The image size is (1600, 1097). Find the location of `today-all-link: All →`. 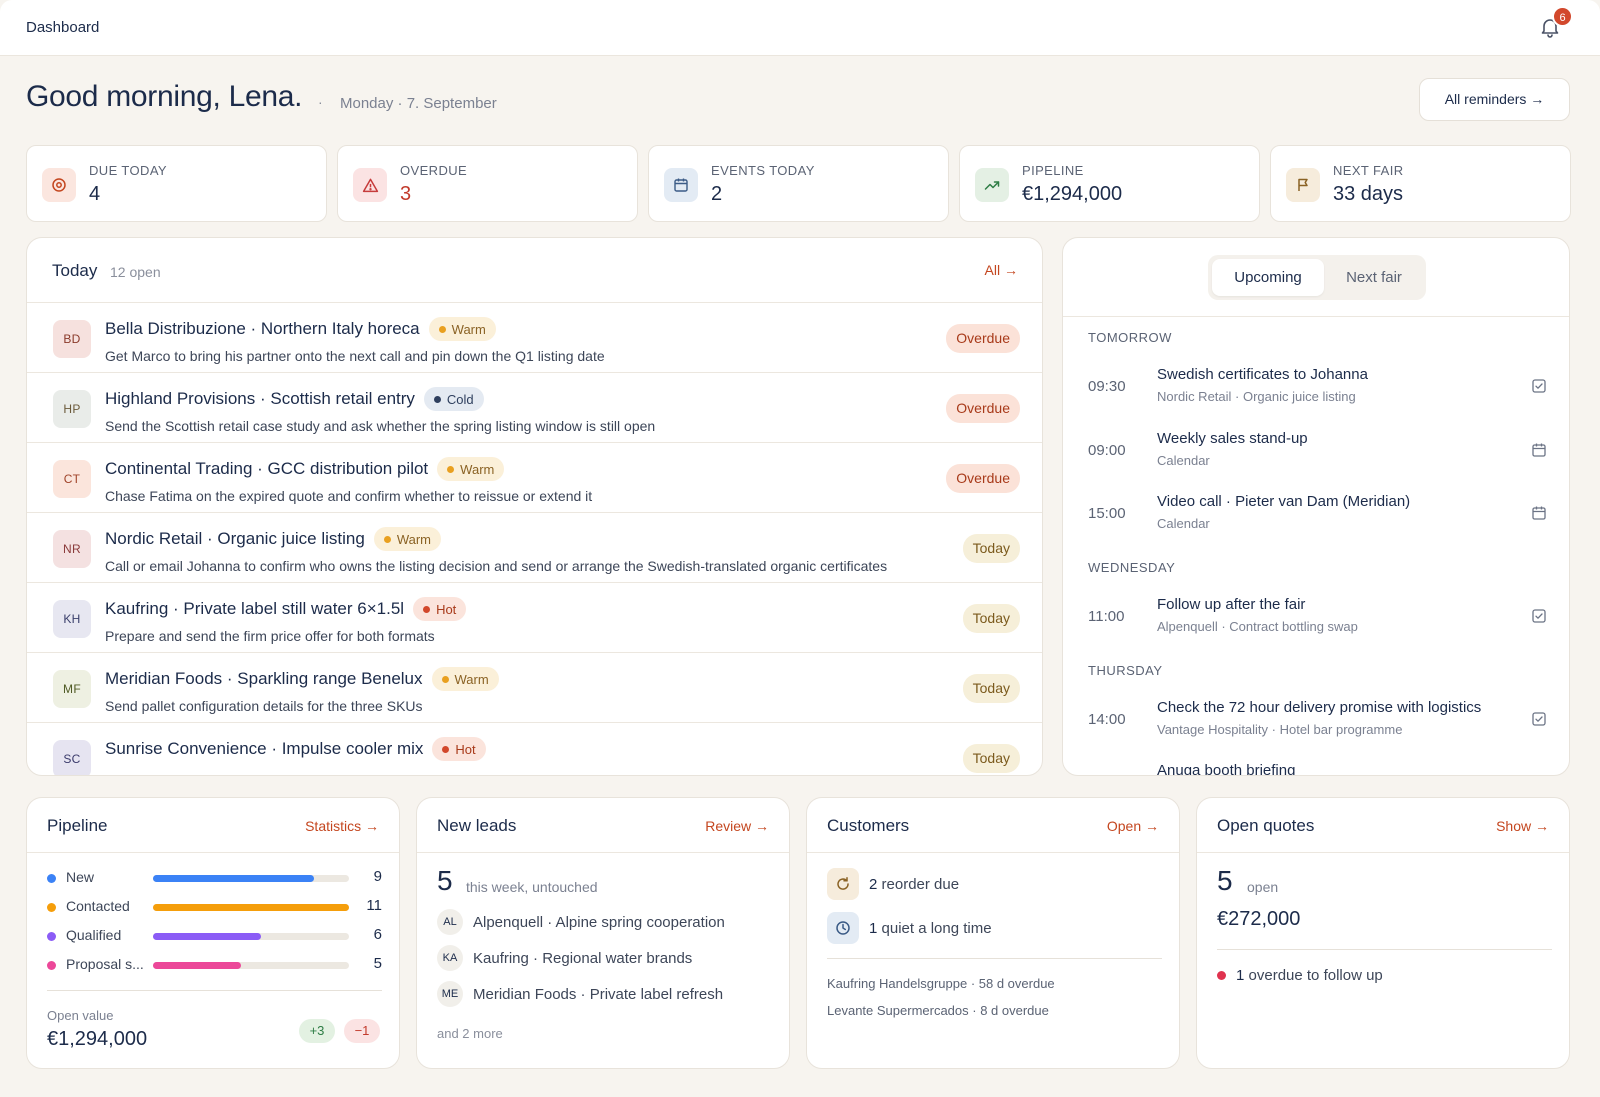

today-all-link: All → is located at coordinates (1001, 270).